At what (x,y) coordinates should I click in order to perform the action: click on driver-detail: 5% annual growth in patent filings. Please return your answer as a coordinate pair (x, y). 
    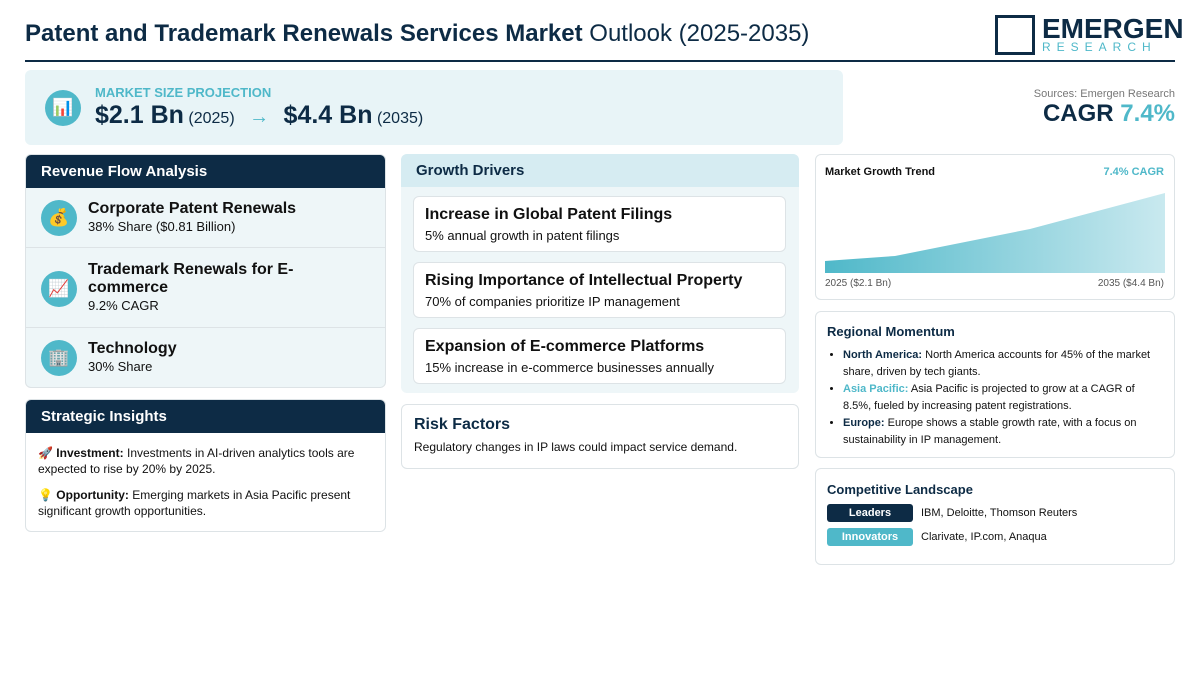
    Looking at the image, I should click on (522, 235).